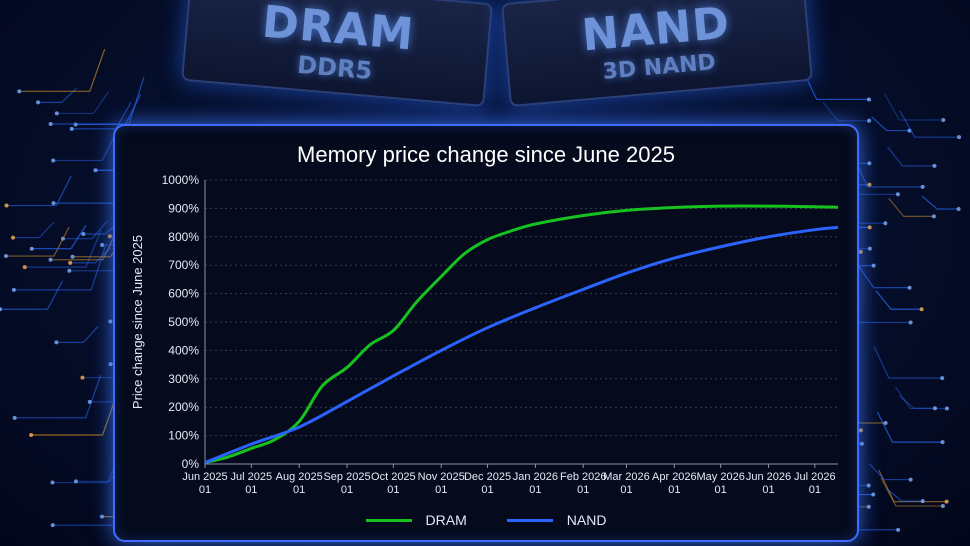 The image size is (970, 546). Describe the element at coordinates (183, 436) in the screenshot. I see `y-tick-label: 100%` at that location.